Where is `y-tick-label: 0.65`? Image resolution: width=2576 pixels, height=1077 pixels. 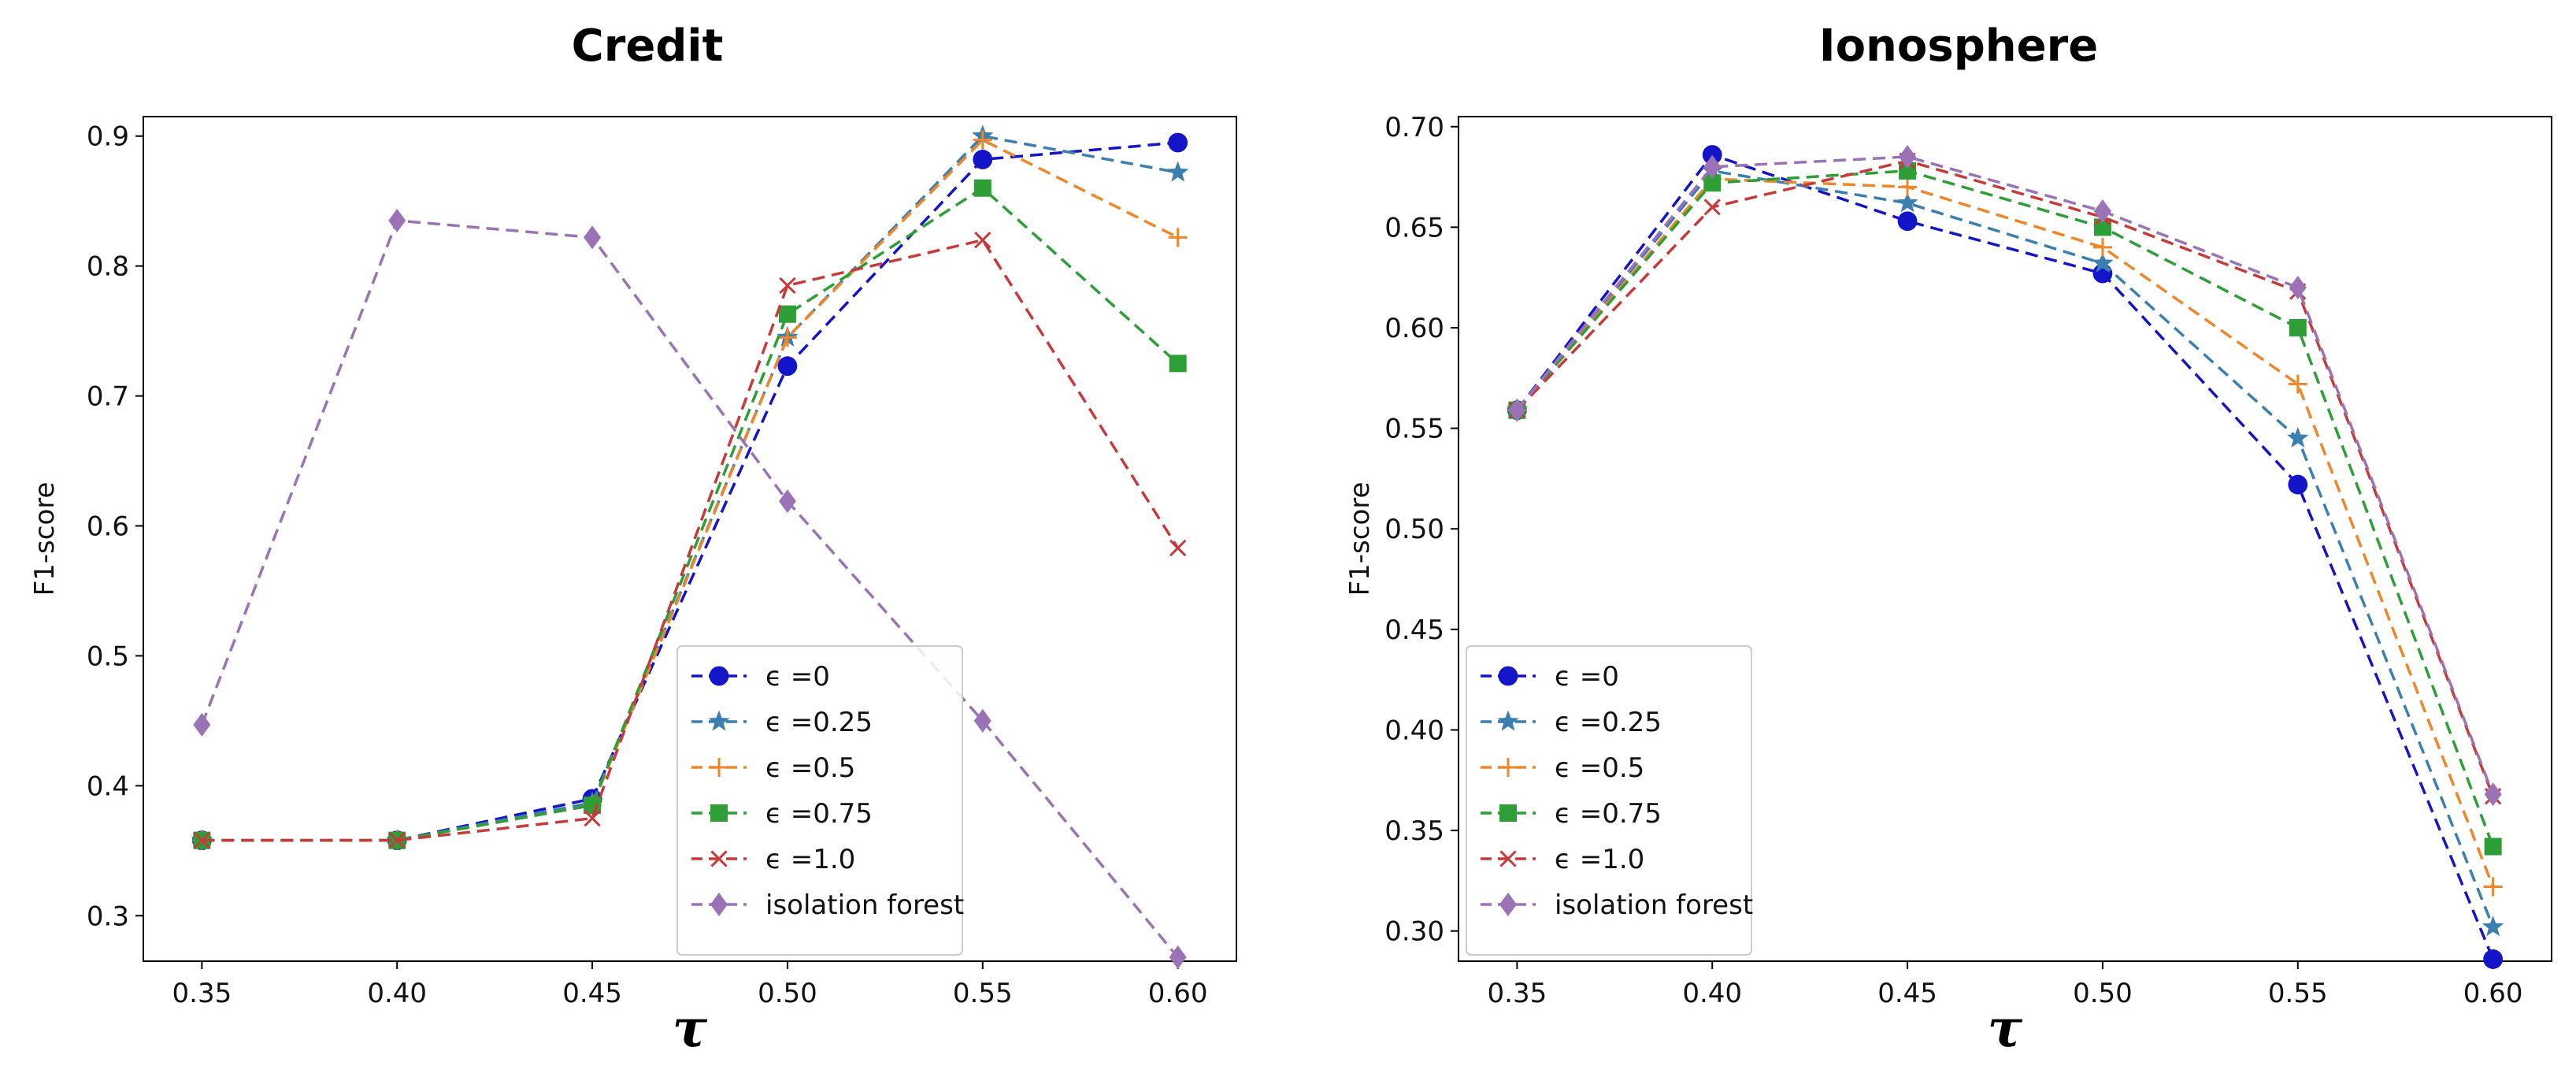
y-tick-label: 0.65 is located at coordinates (1414, 227).